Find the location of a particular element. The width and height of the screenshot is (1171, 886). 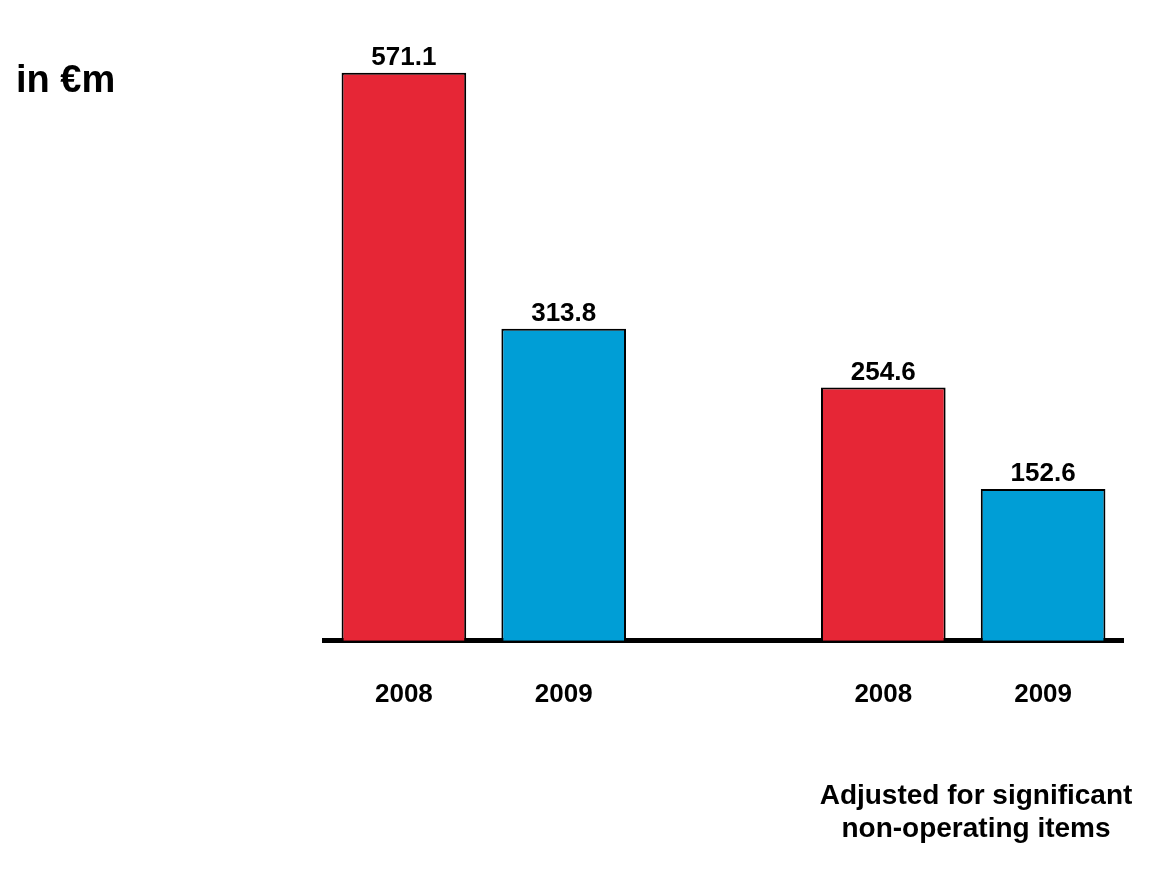

data-label: 313.8 is located at coordinates (564, 311).